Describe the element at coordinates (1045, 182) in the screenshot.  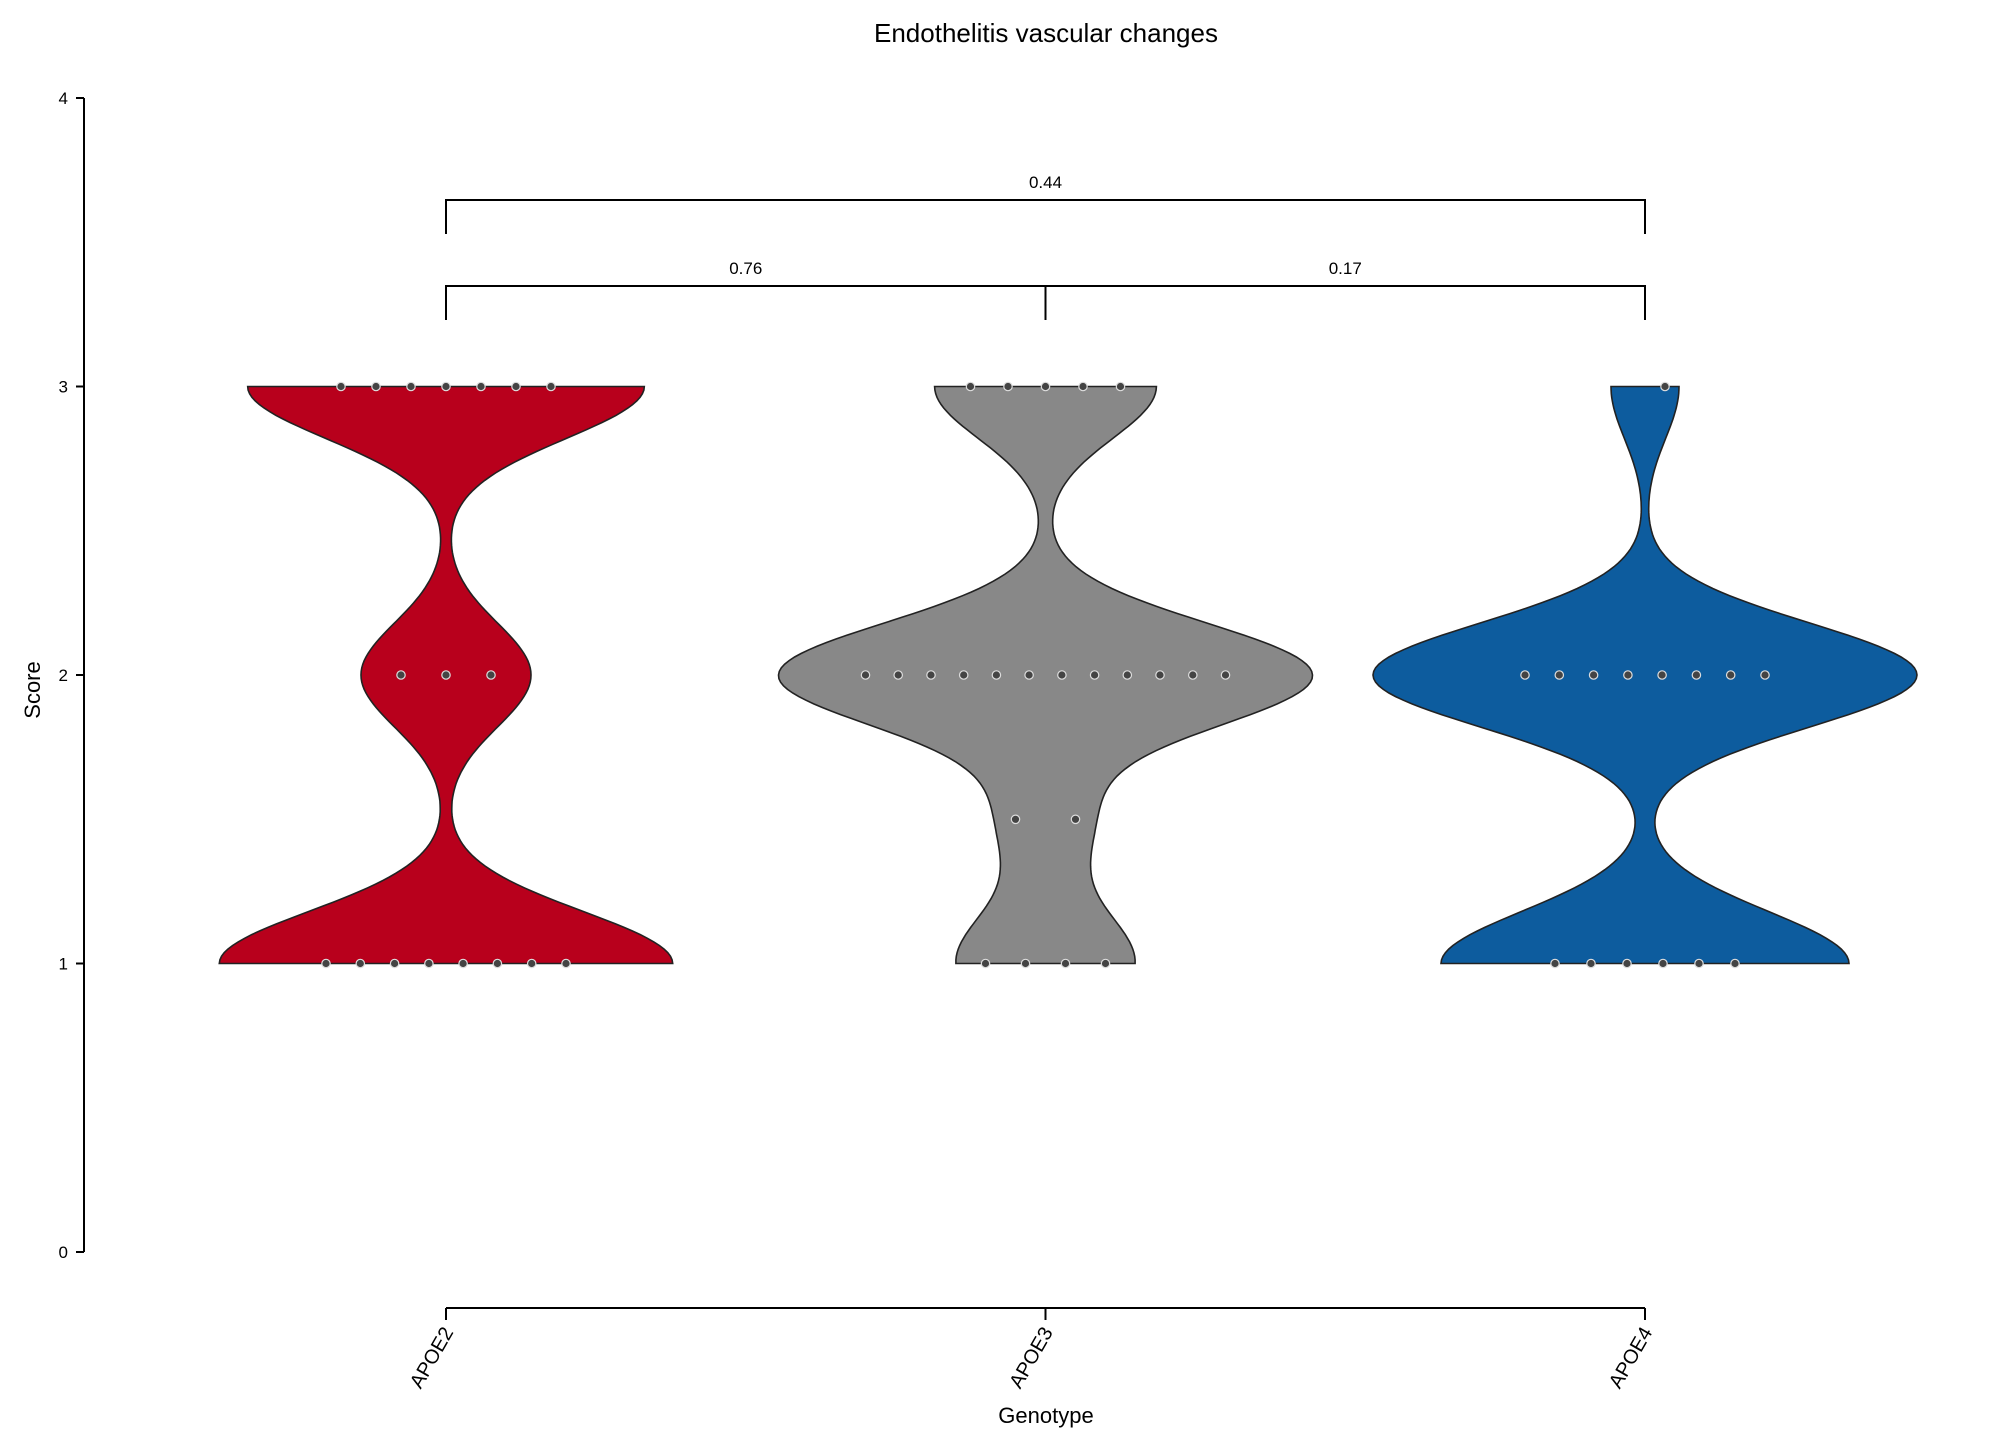
I see `p-value-label: 0.44` at that location.